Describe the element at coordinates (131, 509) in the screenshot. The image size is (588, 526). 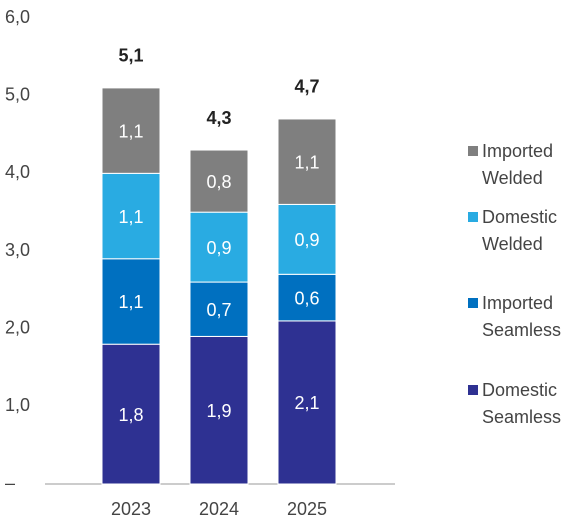
I see `x-tick-label: 2023` at that location.